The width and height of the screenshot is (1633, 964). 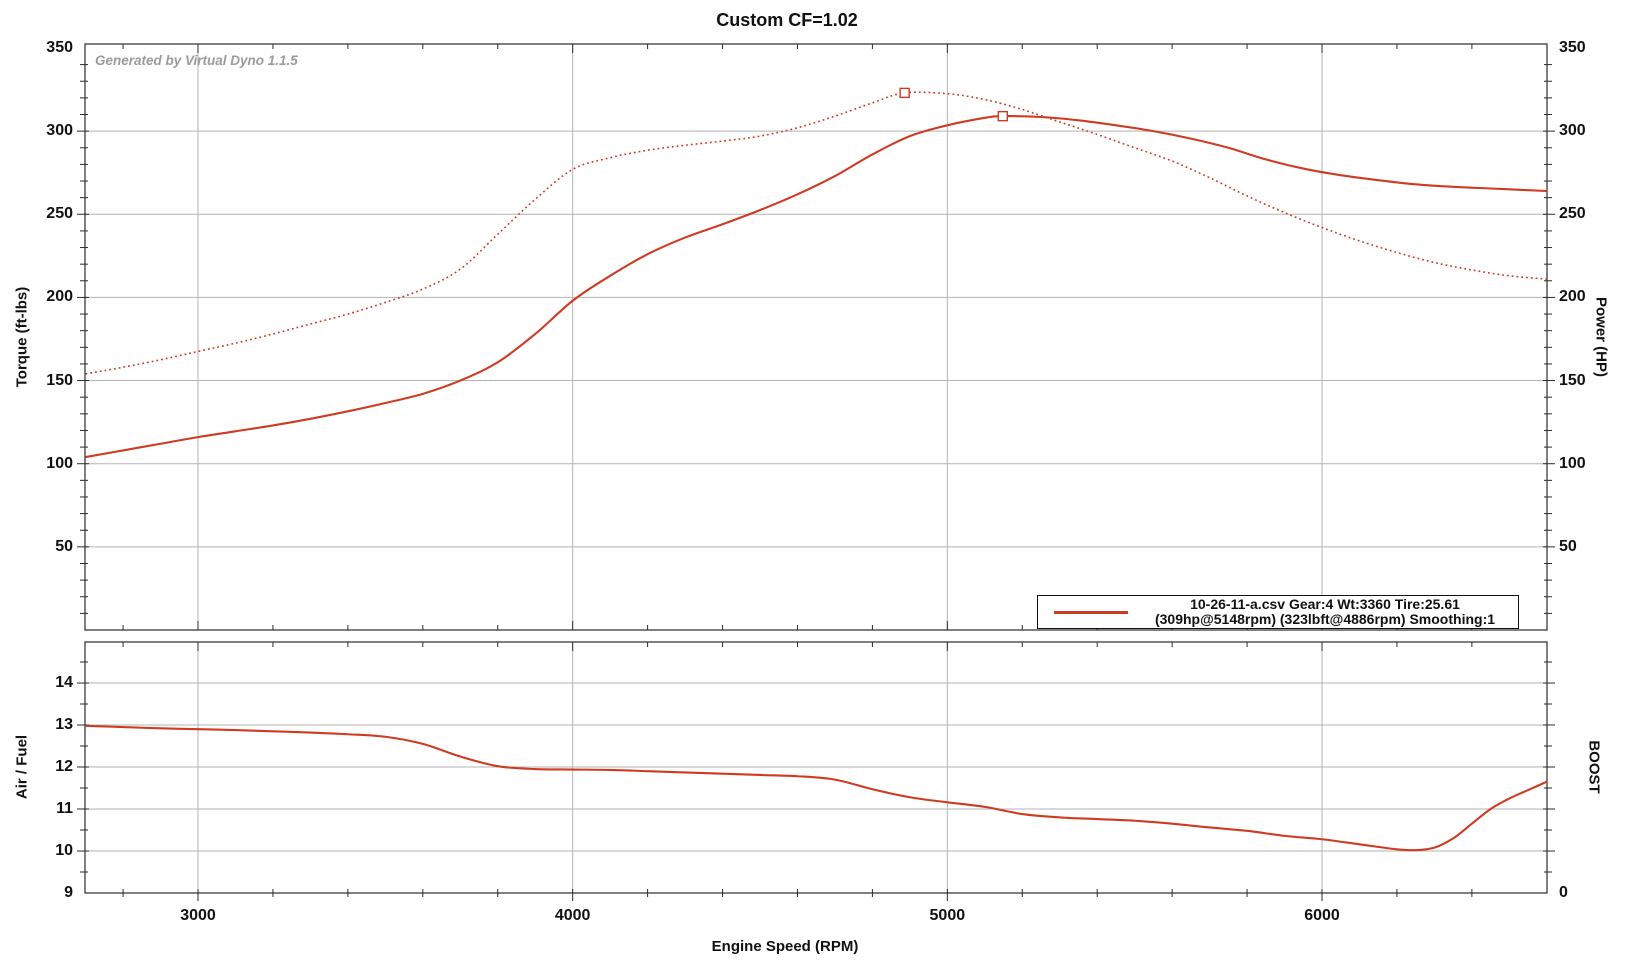 I want to click on rpm-tick-label: 3000, so click(x=198, y=915).